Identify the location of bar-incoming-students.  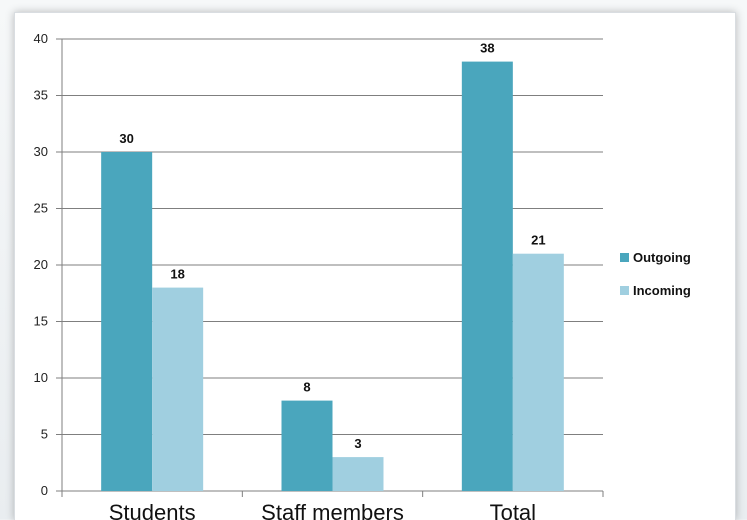
(178, 389).